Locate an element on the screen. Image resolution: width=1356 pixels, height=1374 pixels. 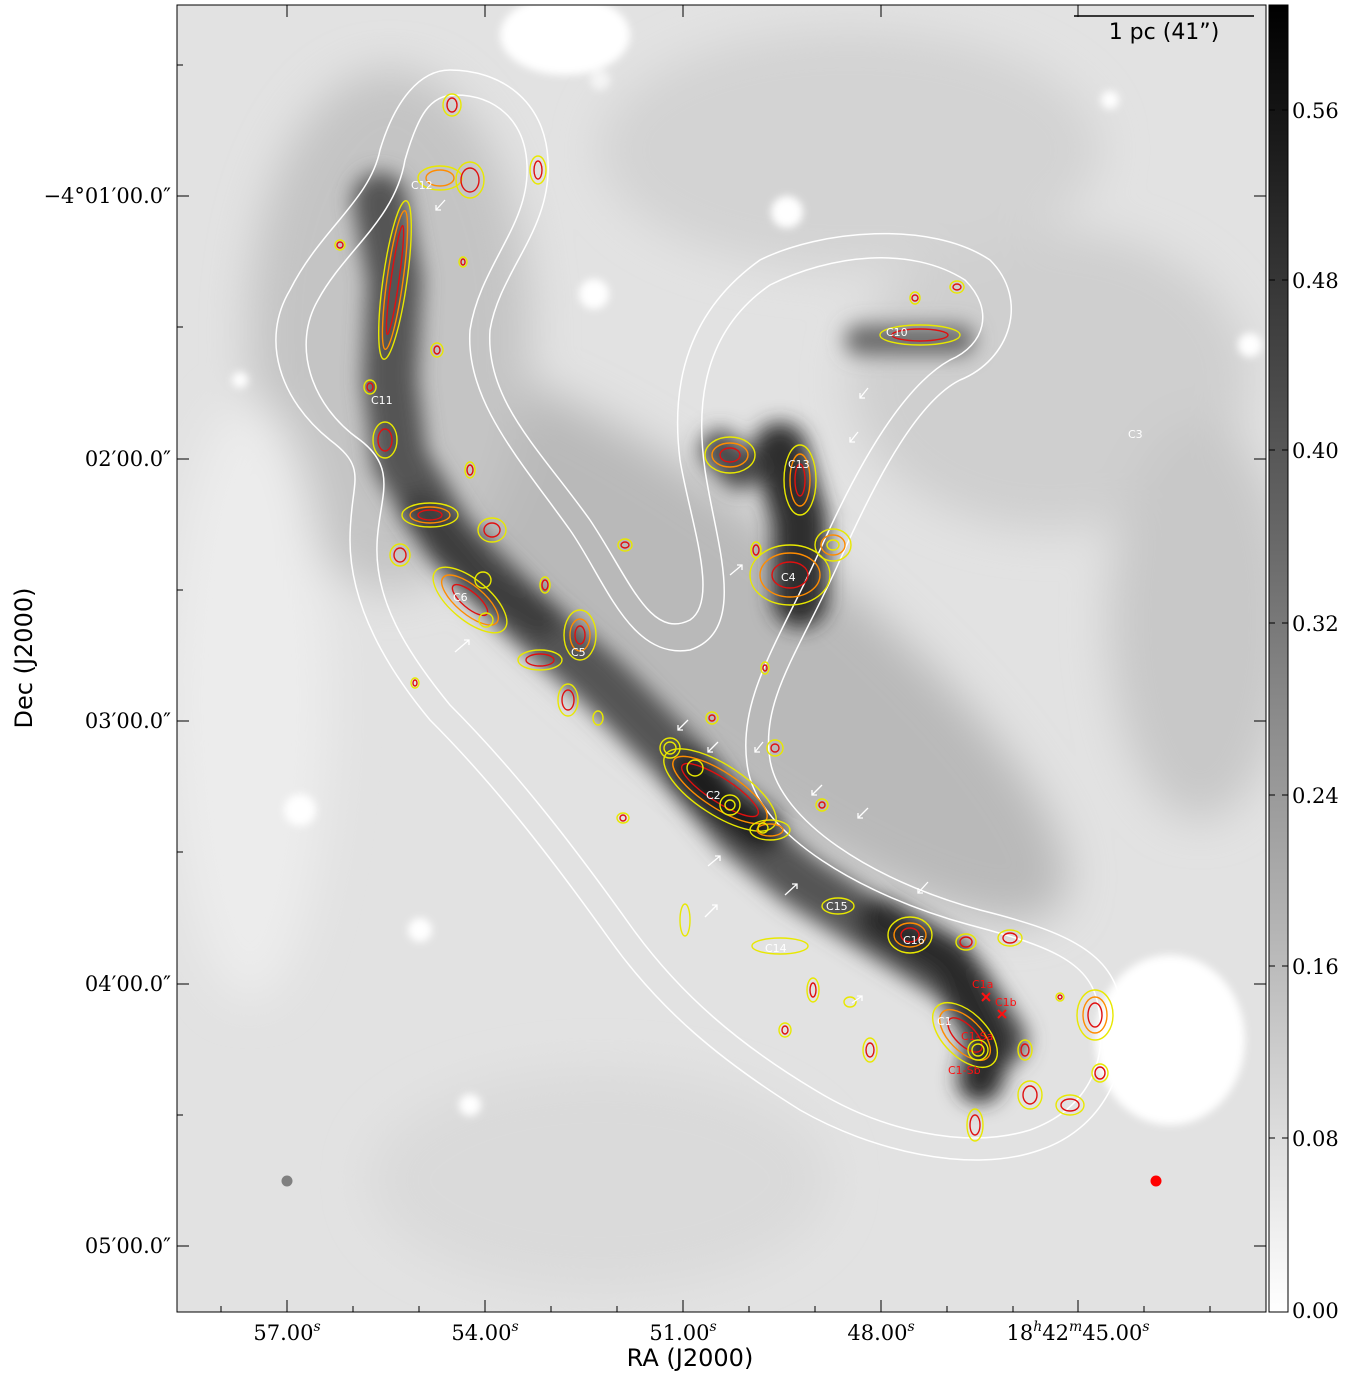
clump-label-c5: C5 is located at coordinates (578, 652).